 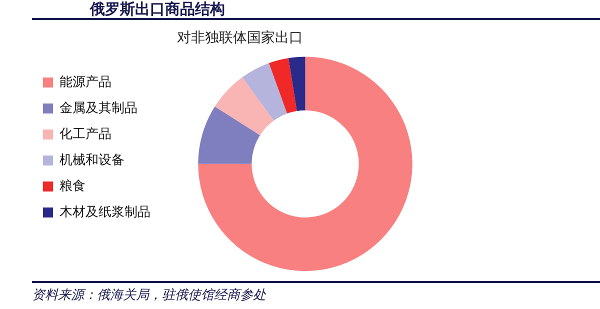 I want to click on chart-title: 俄罗斯出口商品结构, so click(x=316, y=10).